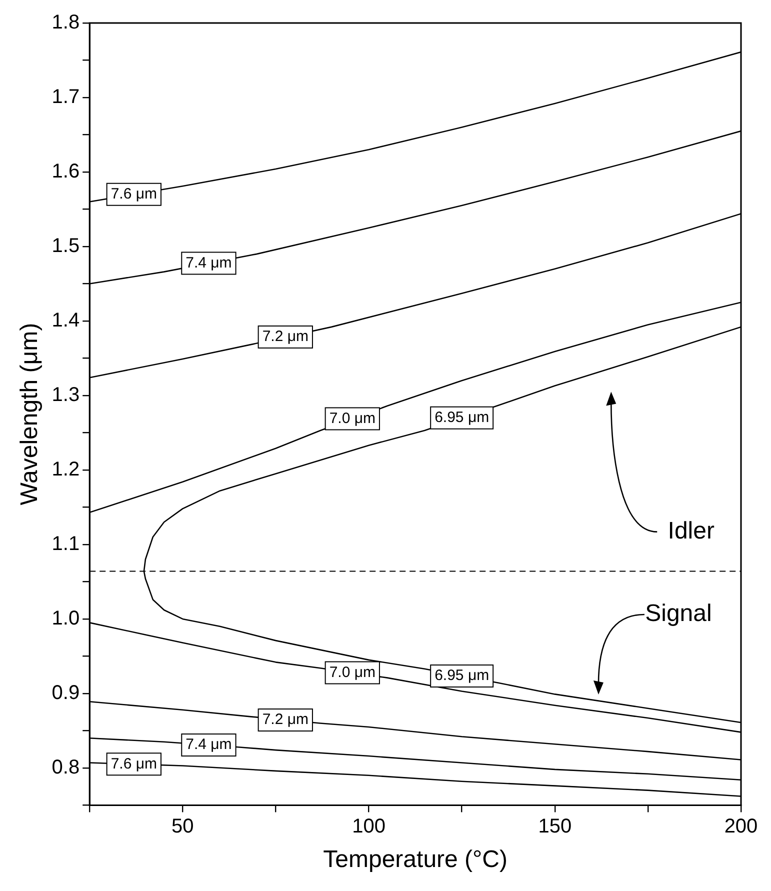  I want to click on y-tick-label: 0.8, so click(66, 767).